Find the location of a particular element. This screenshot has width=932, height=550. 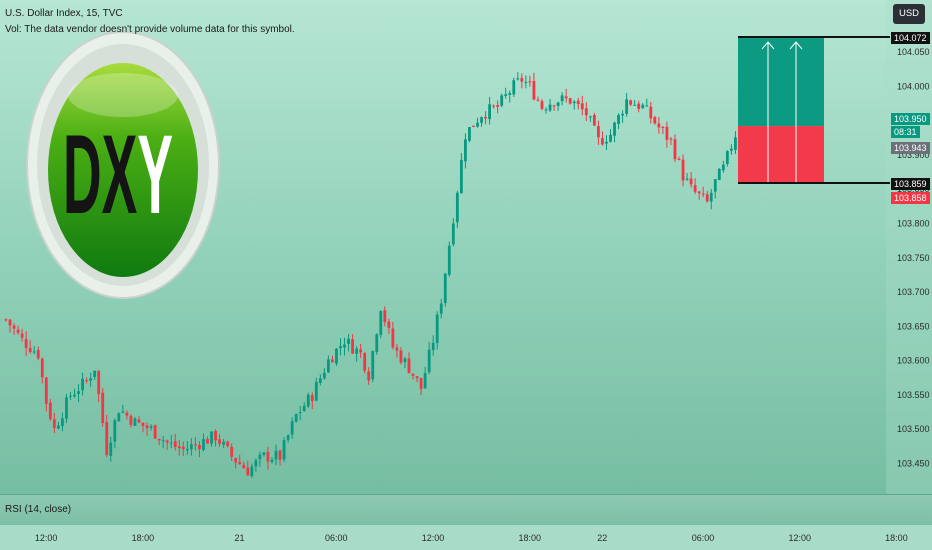

currency-button: USD is located at coordinates (909, 14).